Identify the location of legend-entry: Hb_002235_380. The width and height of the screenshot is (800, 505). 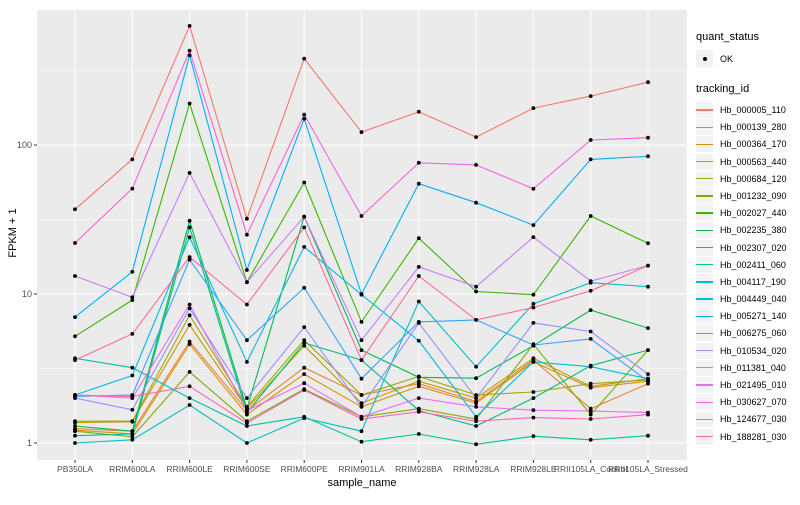
(748, 230).